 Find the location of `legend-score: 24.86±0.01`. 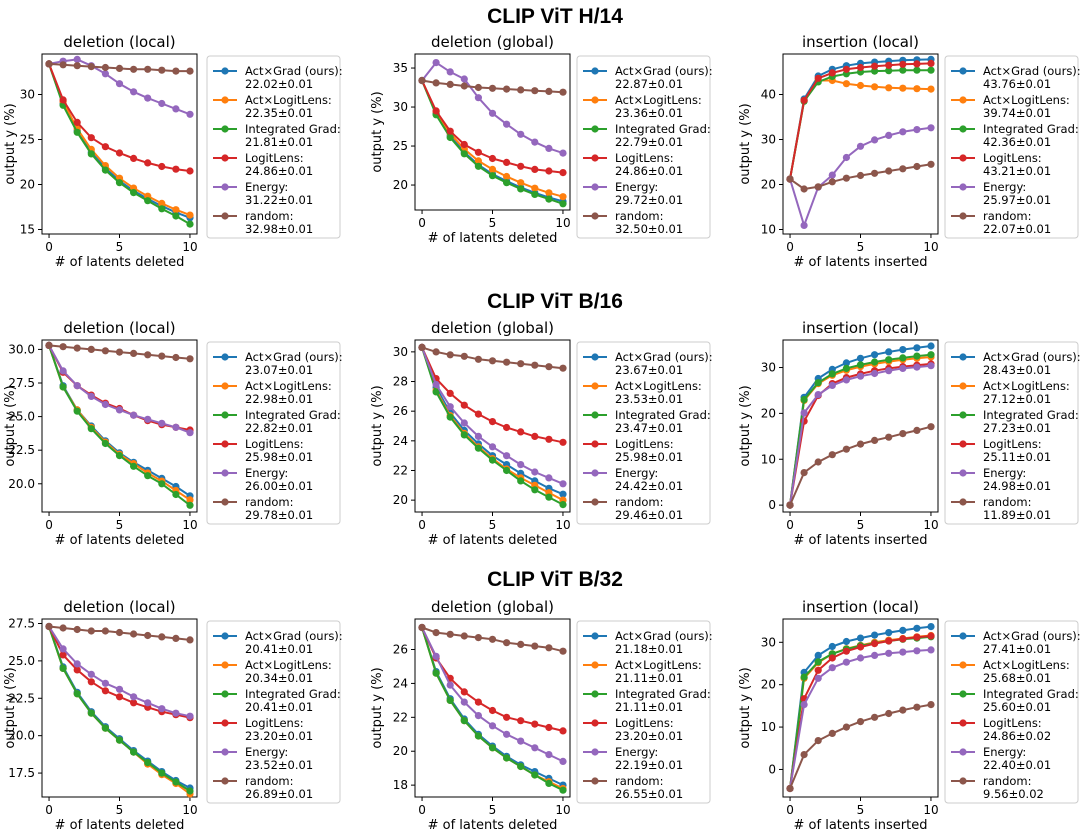

legend-score: 24.86±0.01 is located at coordinates (649, 171).